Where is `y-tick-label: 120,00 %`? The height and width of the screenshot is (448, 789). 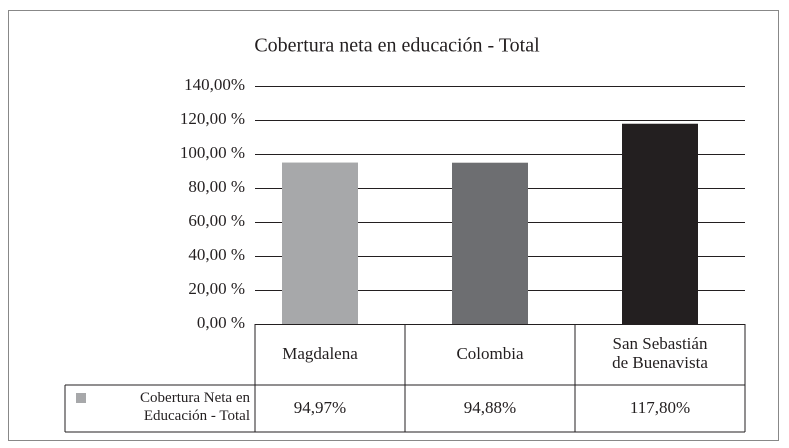 y-tick-label: 120,00 % is located at coordinates (212, 118).